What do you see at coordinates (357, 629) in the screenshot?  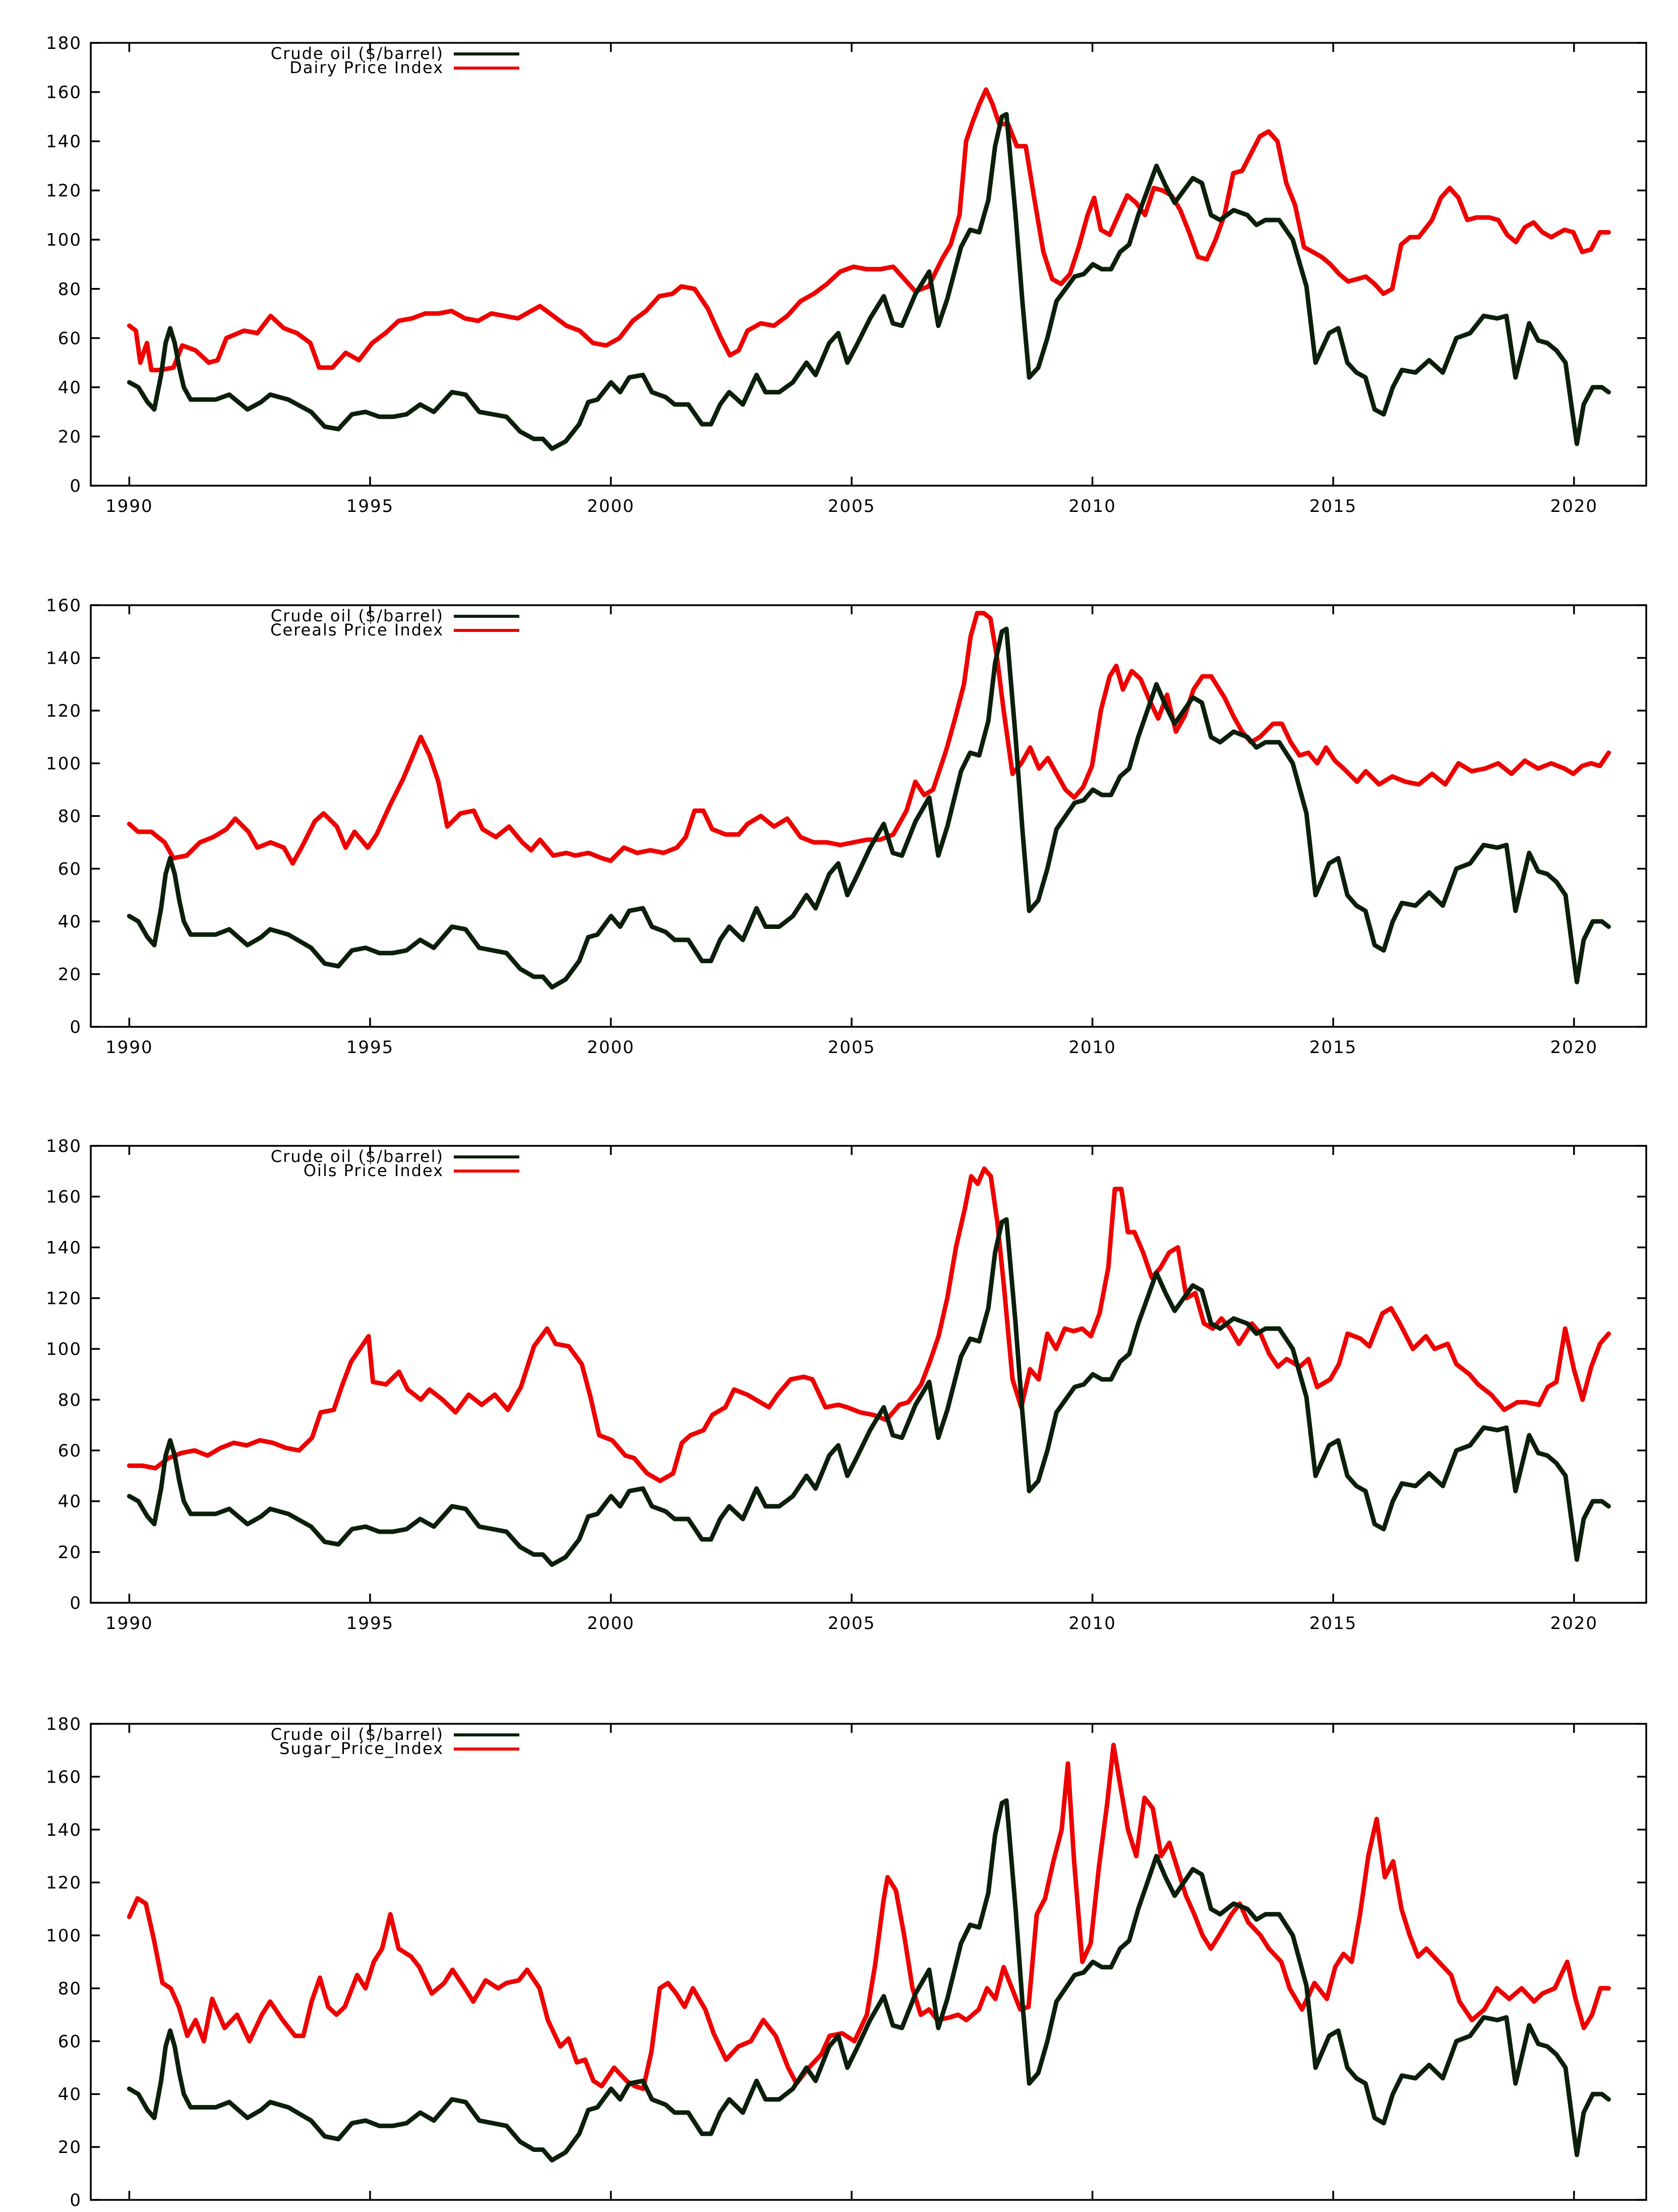 I see `legend-index-label: Cereals Price Index` at bounding box center [357, 629].